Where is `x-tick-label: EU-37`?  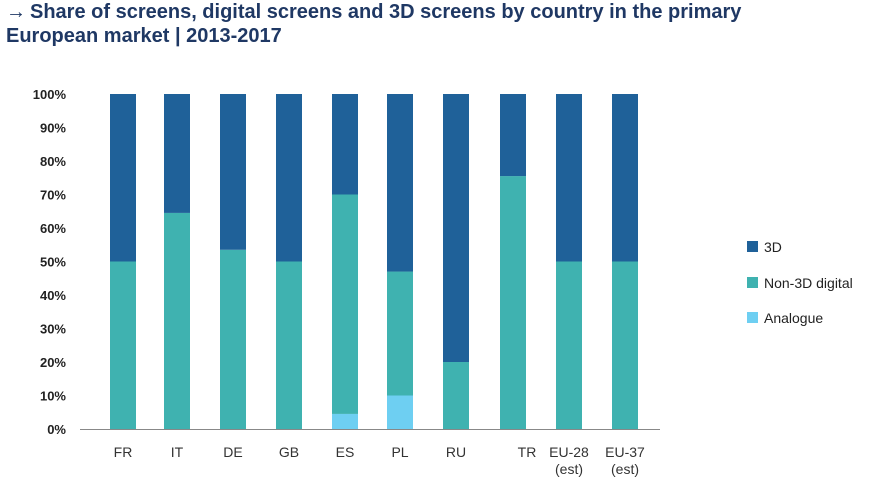 x-tick-label: EU-37 is located at coordinates (625, 452).